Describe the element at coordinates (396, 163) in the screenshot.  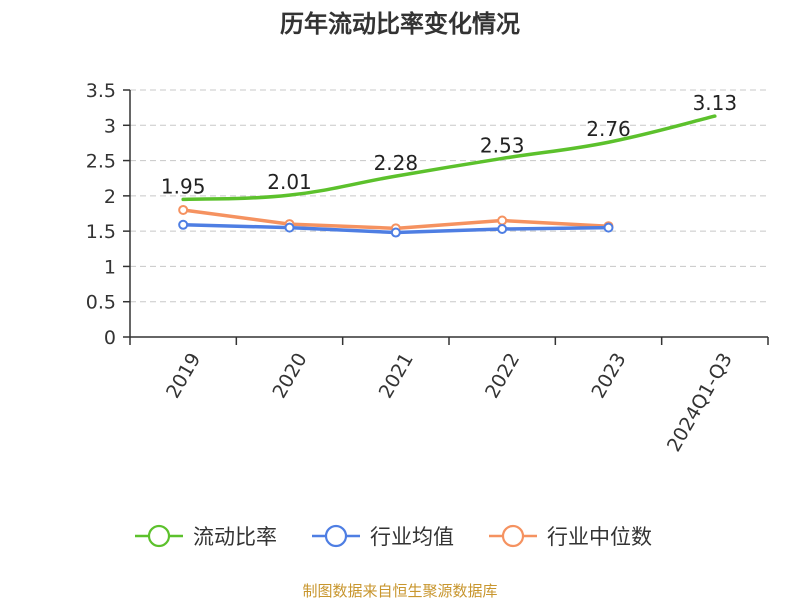
I see `data-label: 2.28` at that location.